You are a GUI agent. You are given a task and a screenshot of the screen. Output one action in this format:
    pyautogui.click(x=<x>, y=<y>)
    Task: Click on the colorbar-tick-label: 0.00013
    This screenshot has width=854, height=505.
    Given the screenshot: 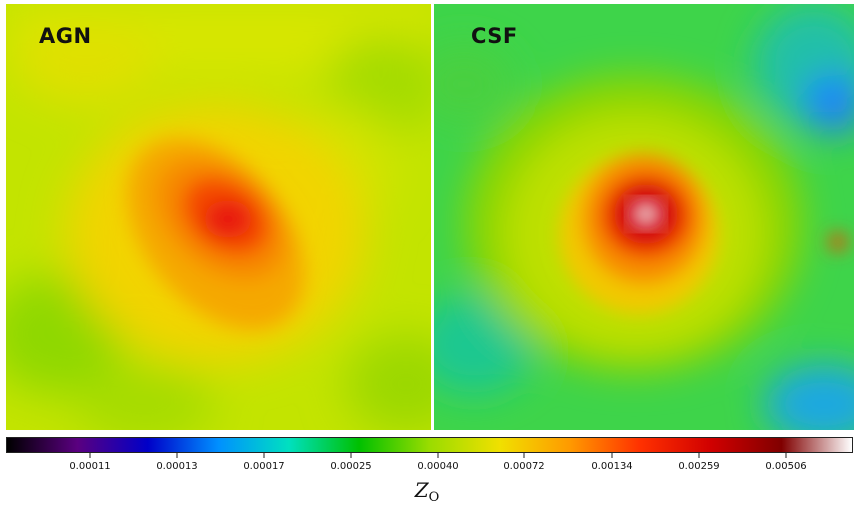 What is the action you would take?
    pyautogui.click(x=177, y=466)
    